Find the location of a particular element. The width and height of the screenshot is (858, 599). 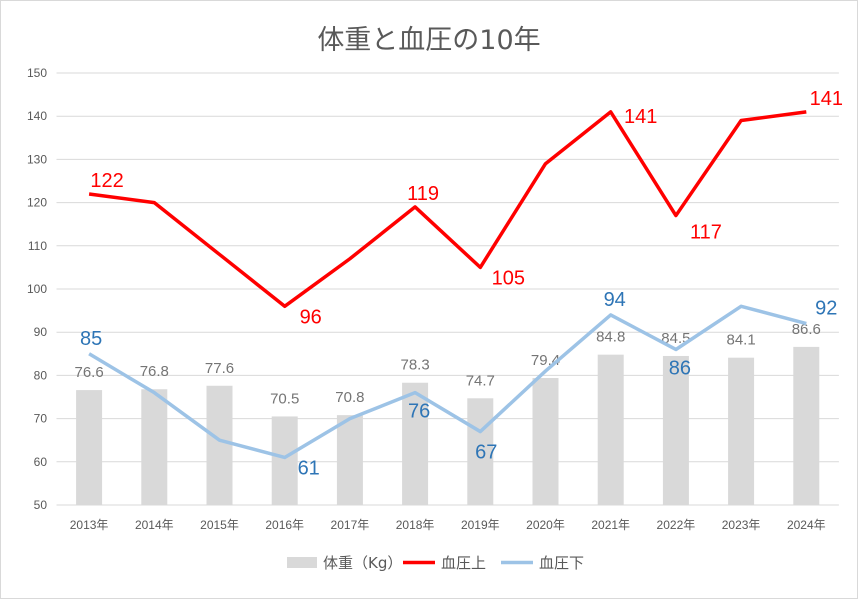

line-data-label: 85 is located at coordinates (91, 339).